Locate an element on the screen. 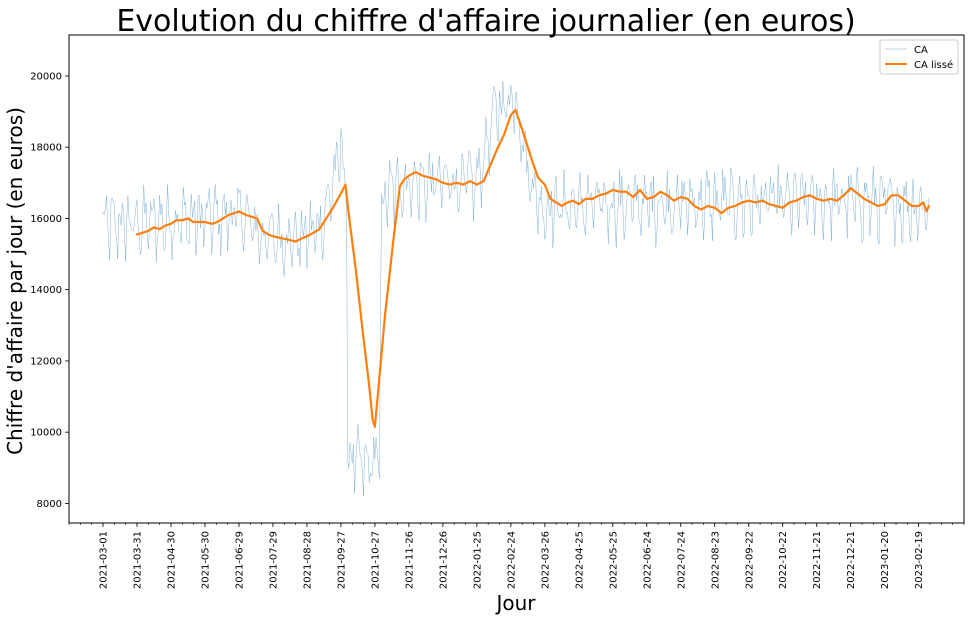 Image resolution: width=969 pixels, height=620 pixels. x-tick-label: 2022-04-25 is located at coordinates (579, 560).